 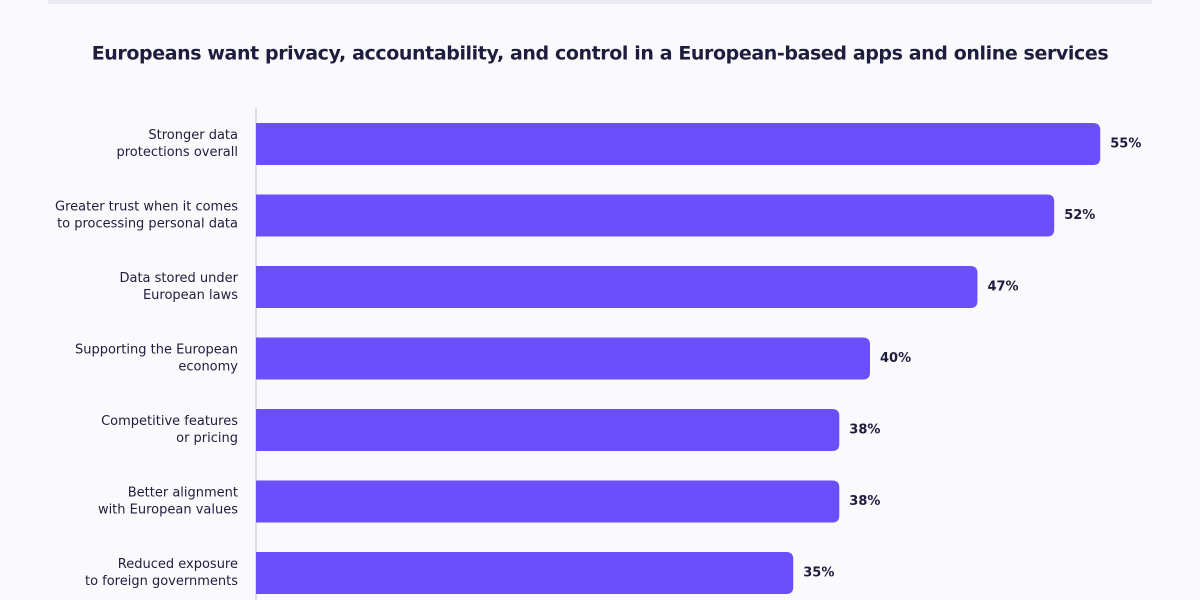 What do you see at coordinates (1125, 144) in the screenshot?
I see `value-label: 55%` at bounding box center [1125, 144].